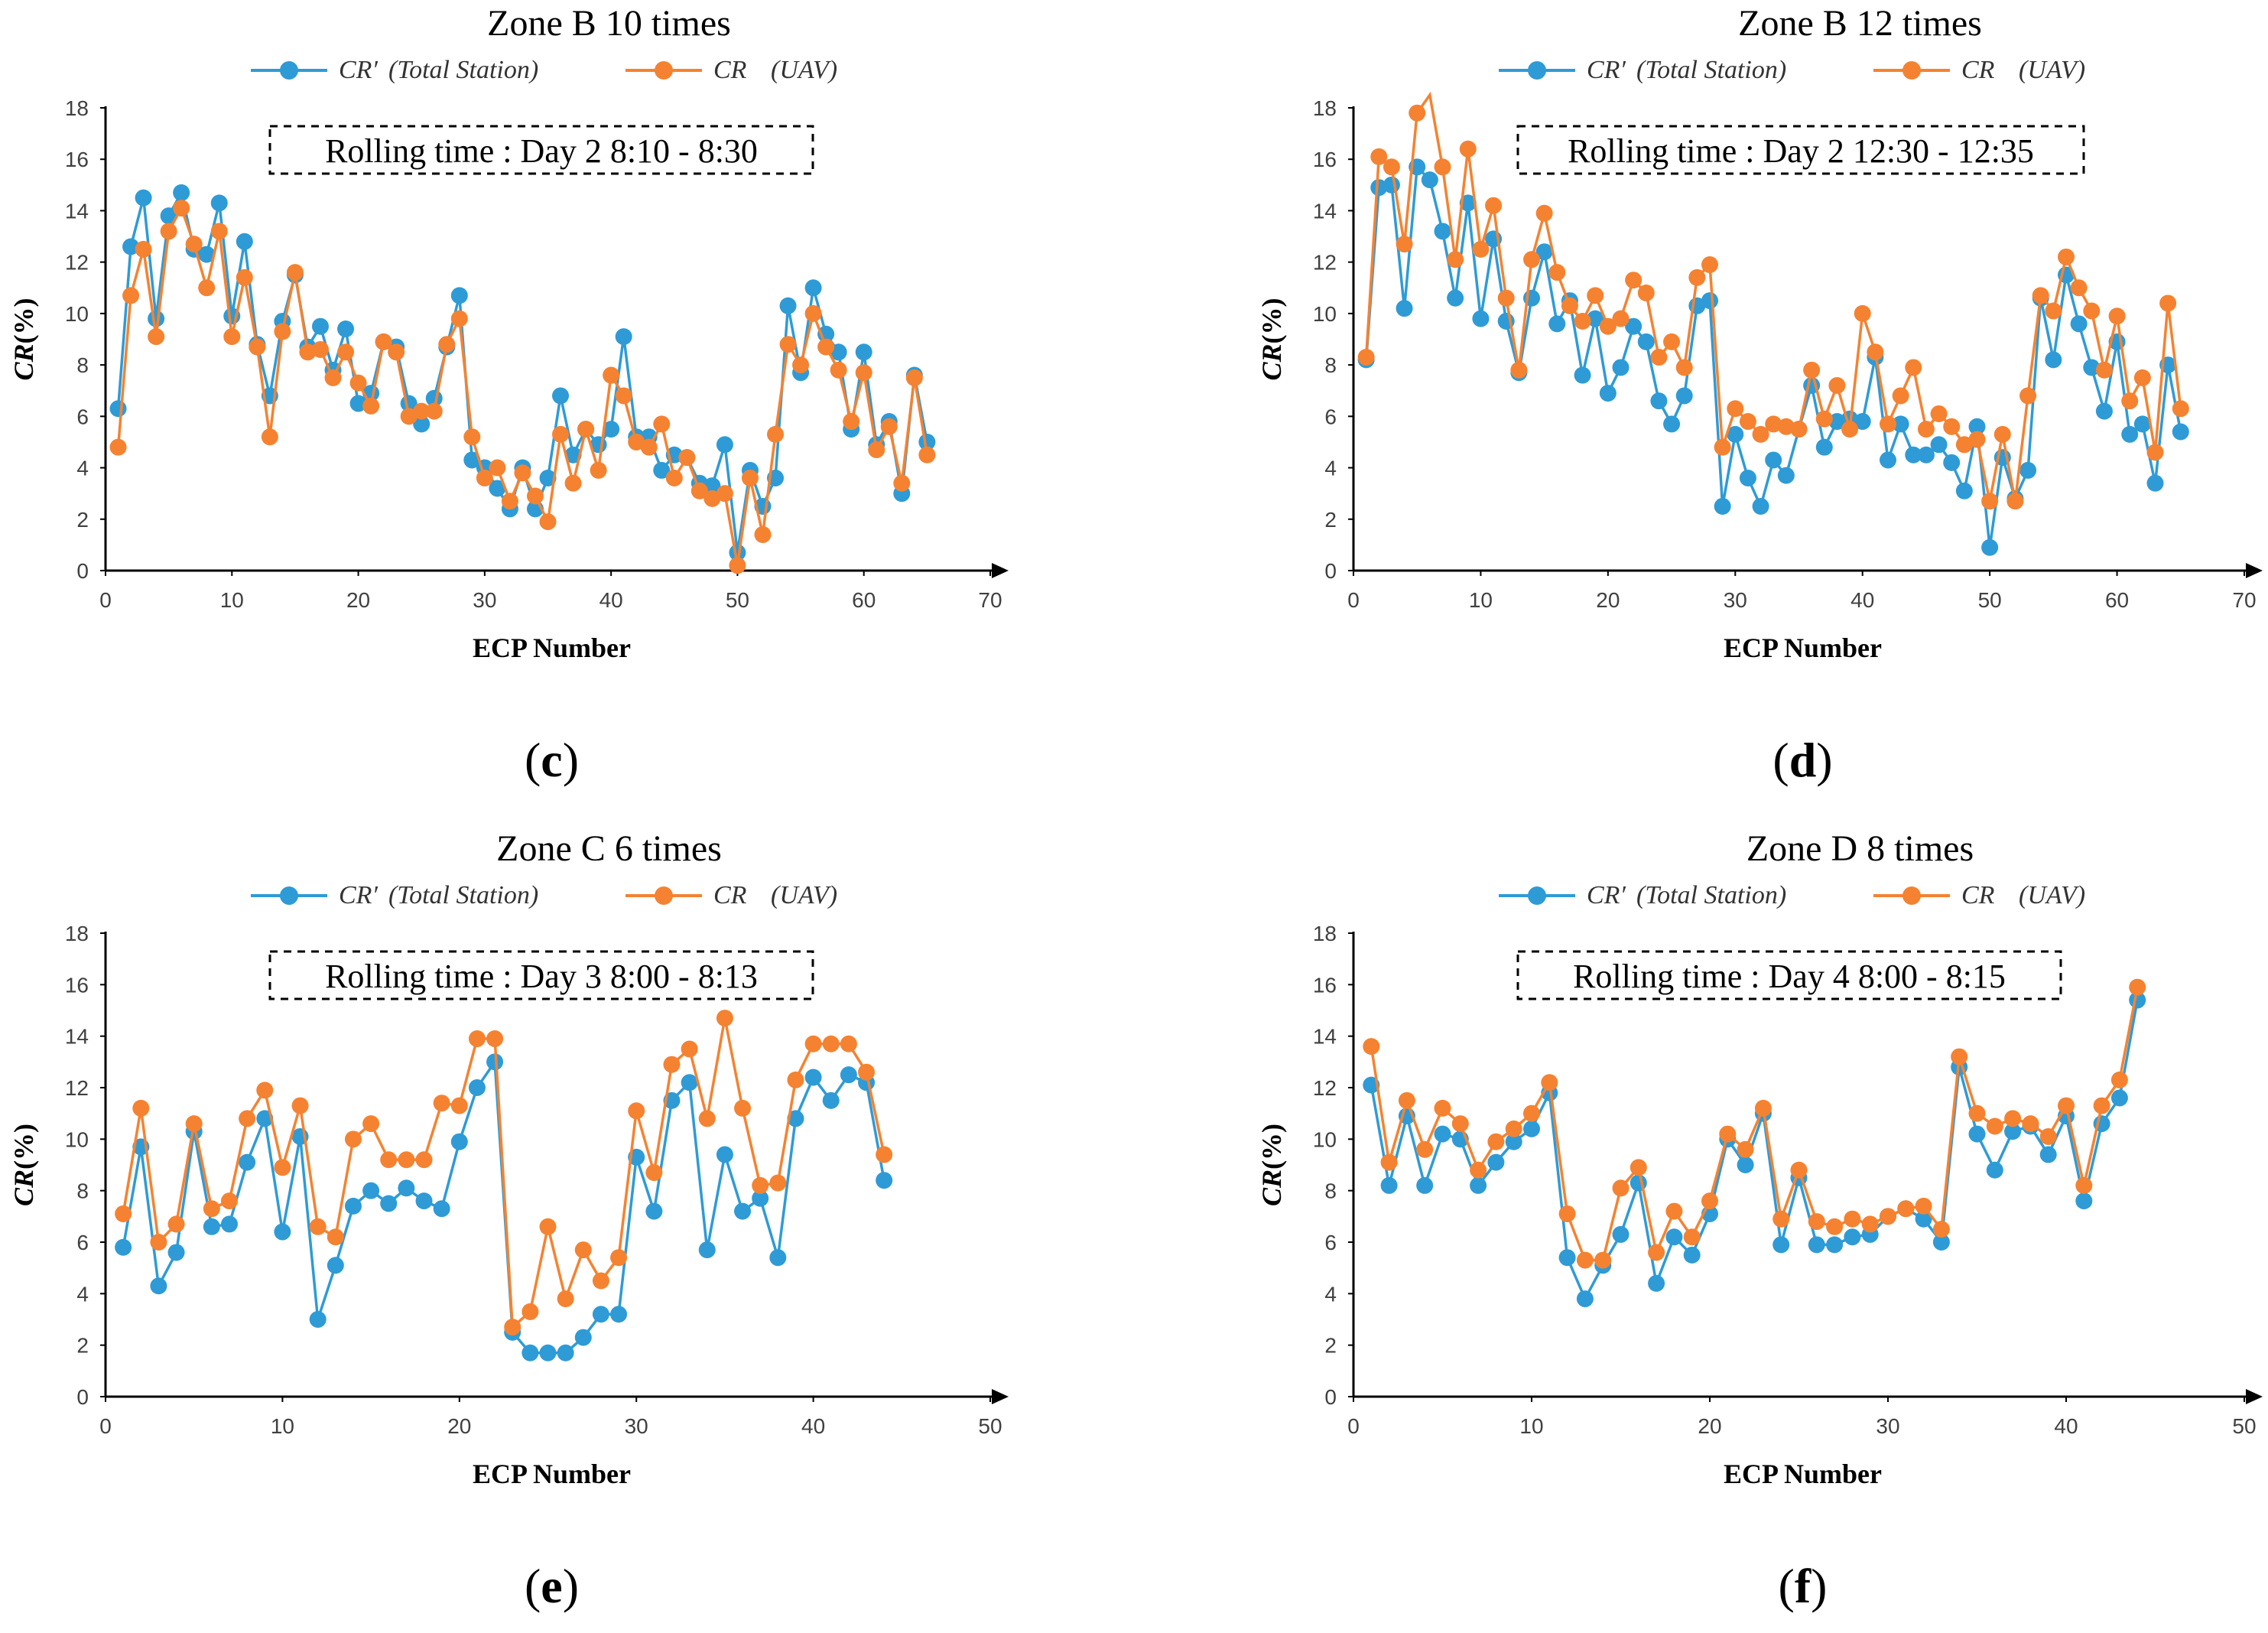  What do you see at coordinates (1803, 1586) in the screenshot?
I see `panel-label: (f)` at bounding box center [1803, 1586].